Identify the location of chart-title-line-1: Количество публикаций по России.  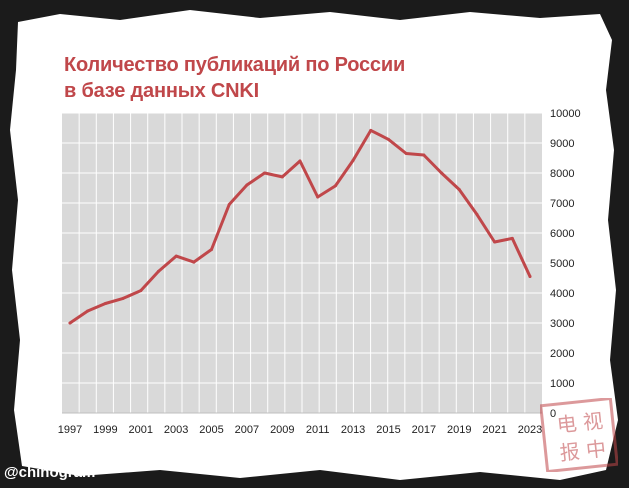
(235, 65).